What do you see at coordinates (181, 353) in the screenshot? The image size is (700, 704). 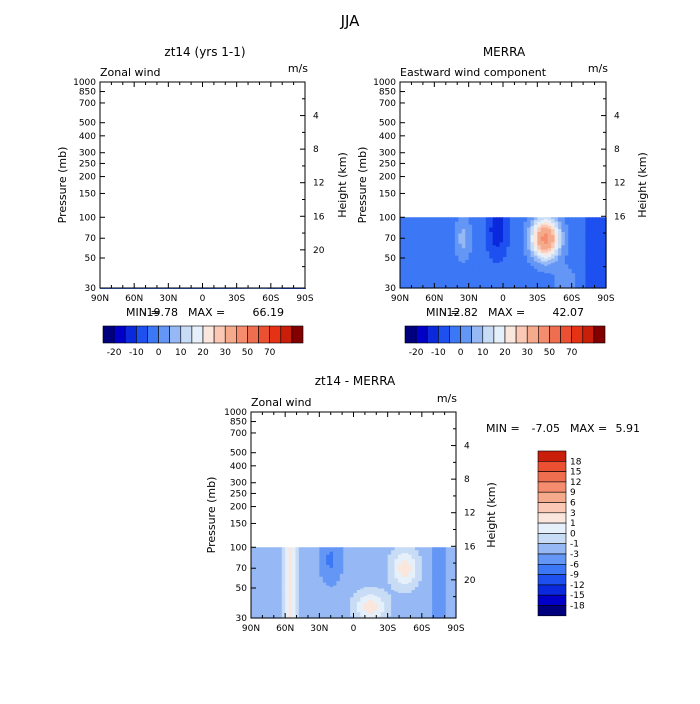 I see `colorbar-label: 10` at bounding box center [181, 353].